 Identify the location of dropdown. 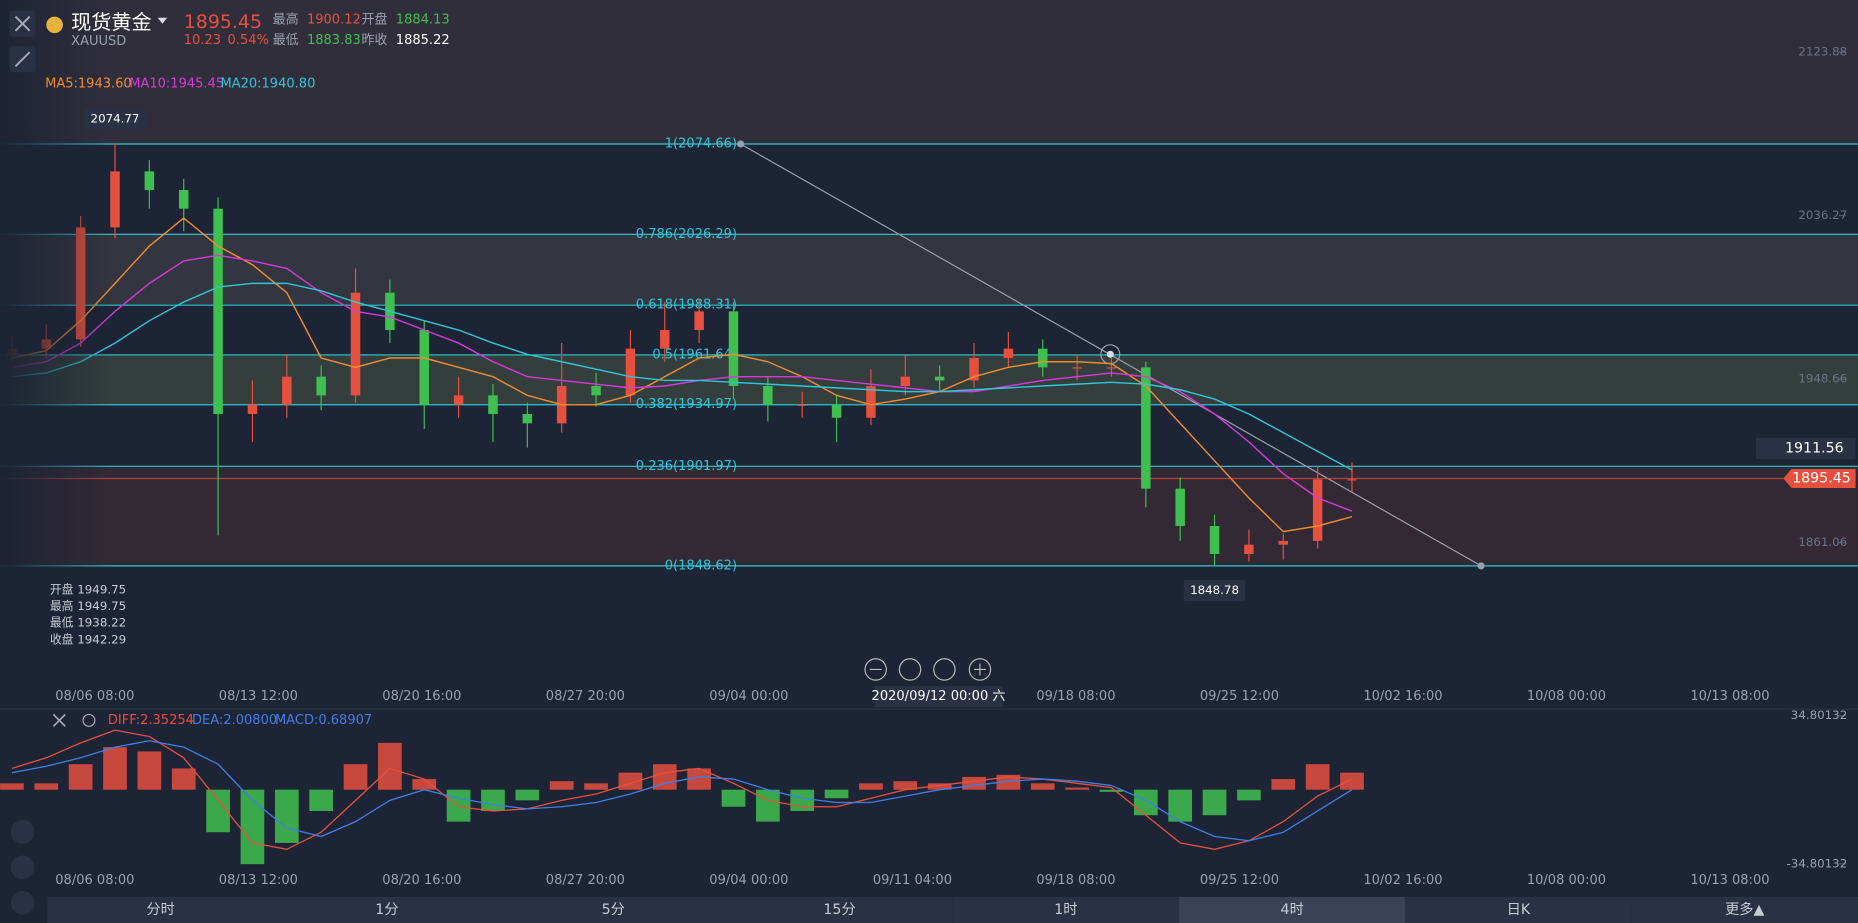
(162, 20).